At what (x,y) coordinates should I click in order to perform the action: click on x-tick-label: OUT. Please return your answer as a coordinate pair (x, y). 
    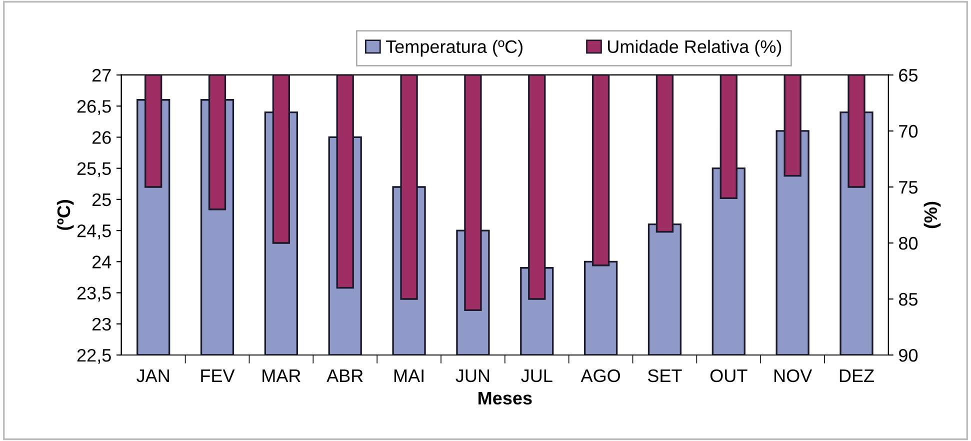
    Looking at the image, I should click on (729, 375).